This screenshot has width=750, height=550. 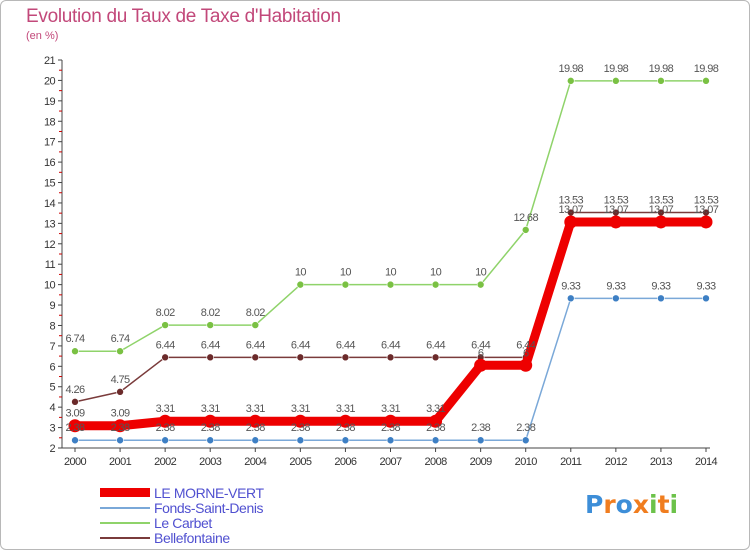 What do you see at coordinates (571, 462) in the screenshot?
I see `x-tick-label: 2011` at bounding box center [571, 462].